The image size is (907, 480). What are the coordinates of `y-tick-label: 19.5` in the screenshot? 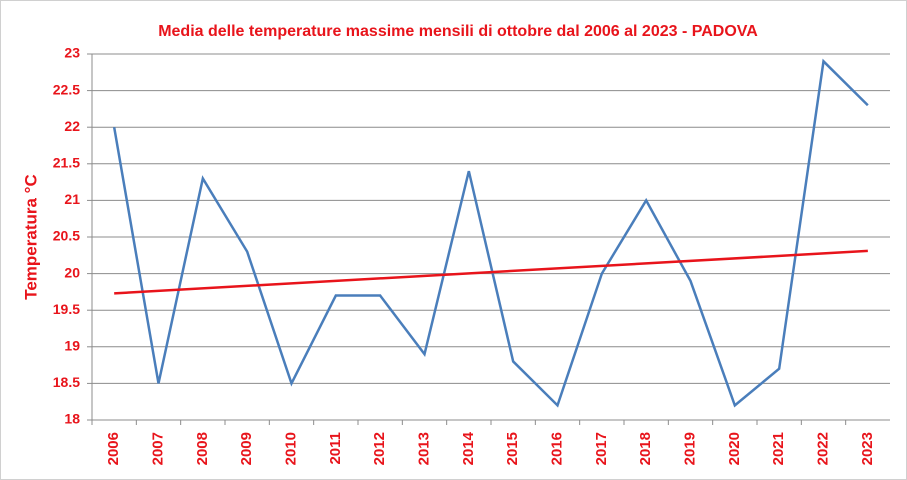 It's located at (66, 309).